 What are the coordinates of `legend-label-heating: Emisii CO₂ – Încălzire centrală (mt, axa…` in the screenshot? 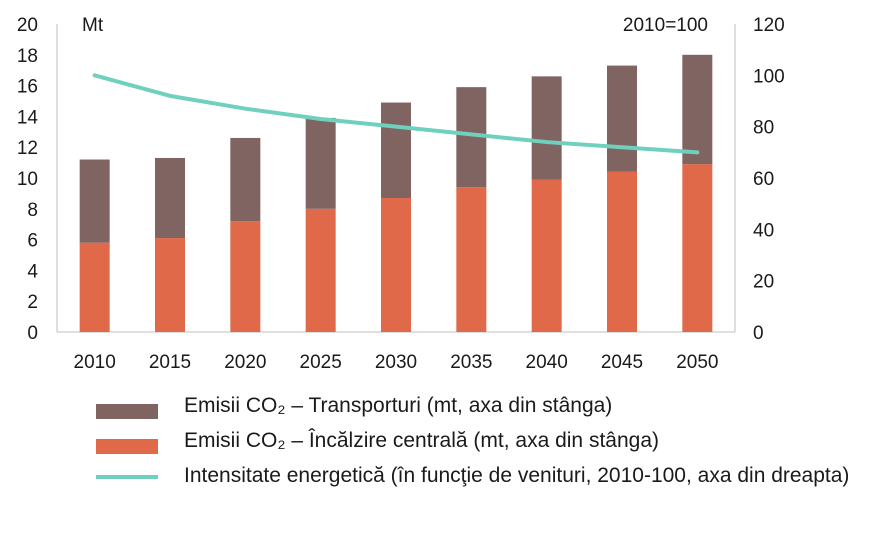 It's located at (421, 440).